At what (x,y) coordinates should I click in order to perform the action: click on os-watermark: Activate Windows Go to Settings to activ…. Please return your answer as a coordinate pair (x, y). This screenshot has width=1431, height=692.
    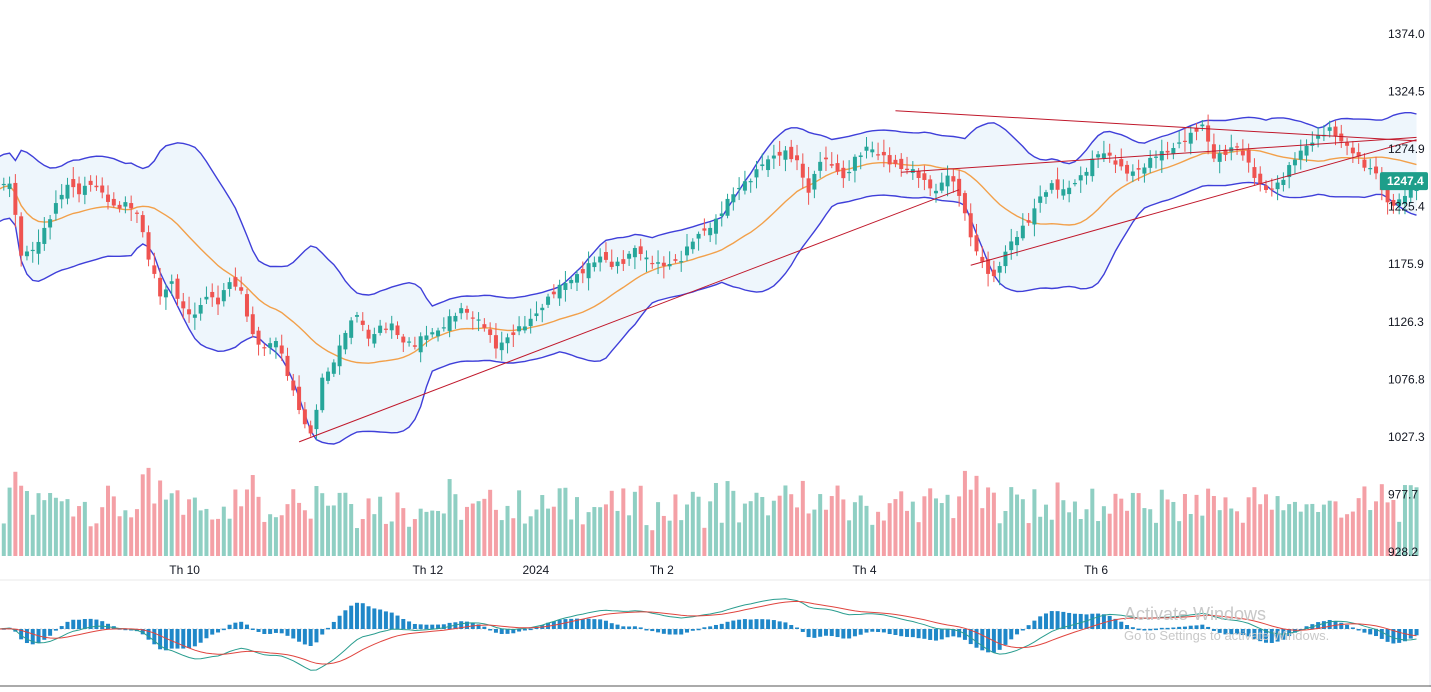
    Looking at the image, I should click on (1226, 623).